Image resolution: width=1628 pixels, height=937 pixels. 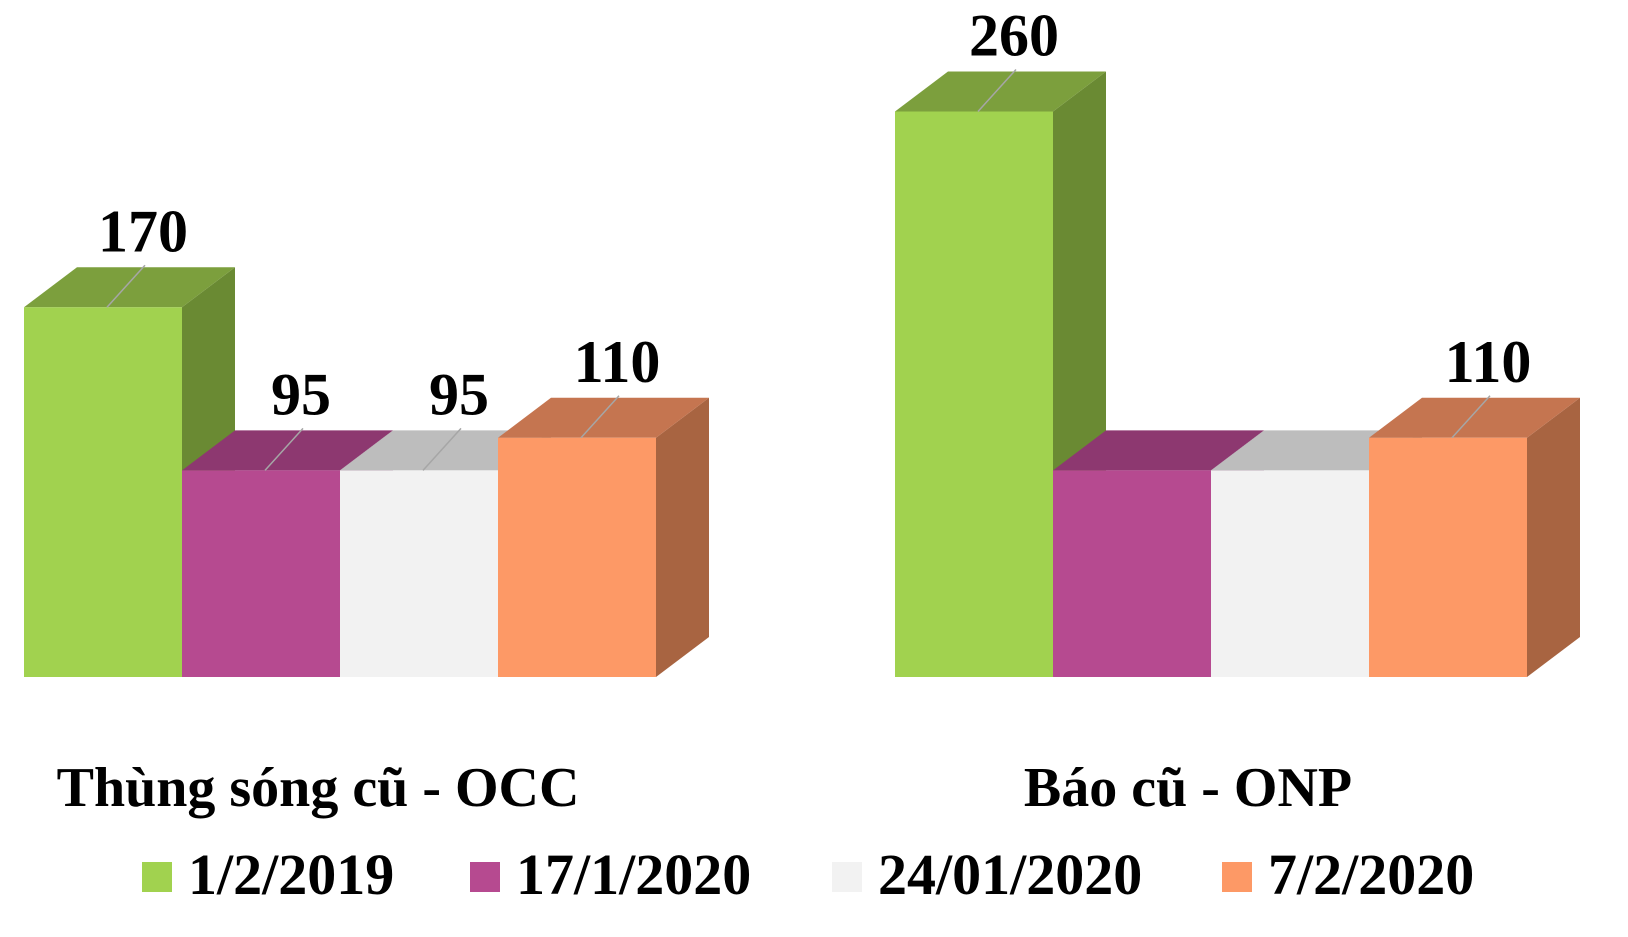 What do you see at coordinates (633, 874) in the screenshot?
I see `legend-label: 17/1/2020` at bounding box center [633, 874].